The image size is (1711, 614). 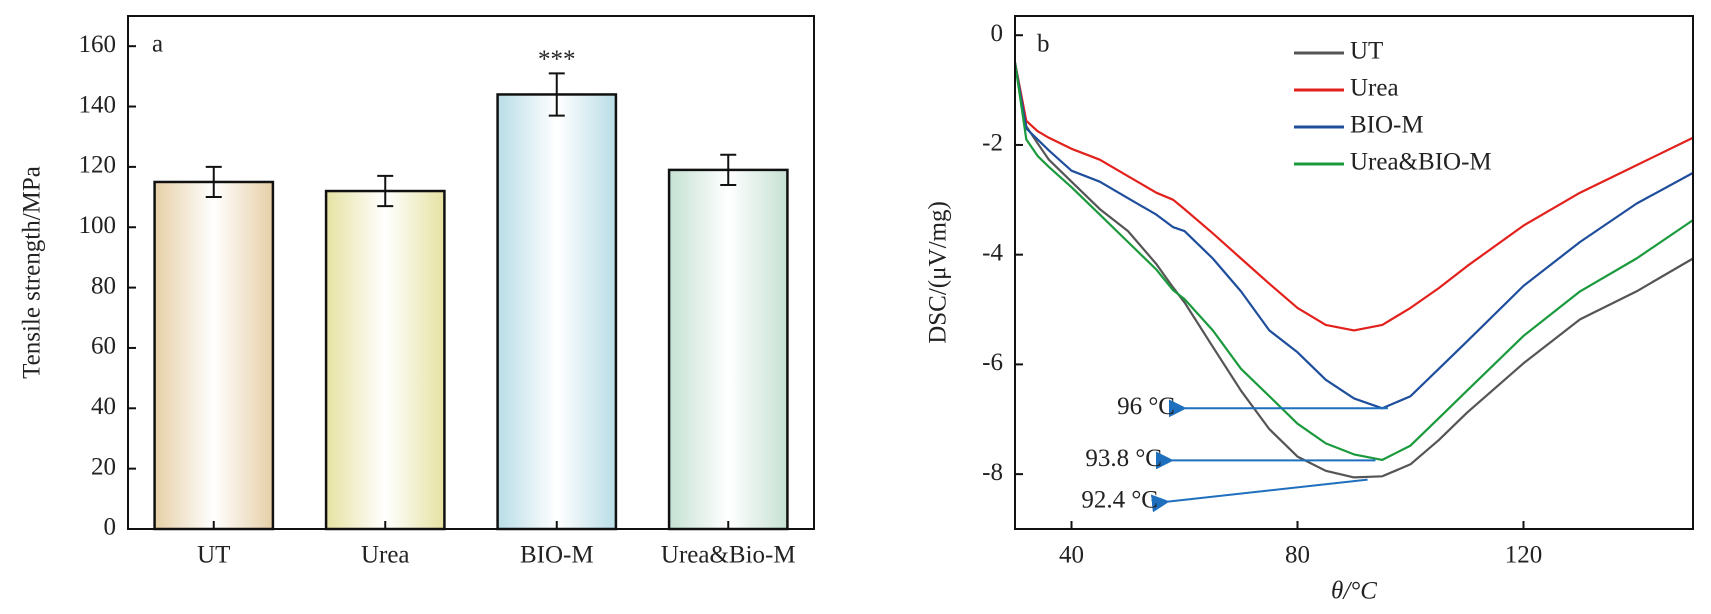 What do you see at coordinates (98, 104) in the screenshot?
I see `y-tick-label: 140` at bounding box center [98, 104].